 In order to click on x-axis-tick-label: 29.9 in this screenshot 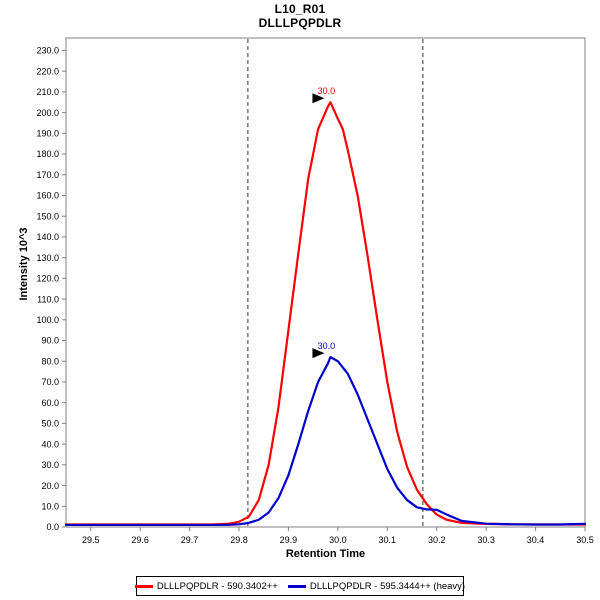, I will do `click(289, 540)`.